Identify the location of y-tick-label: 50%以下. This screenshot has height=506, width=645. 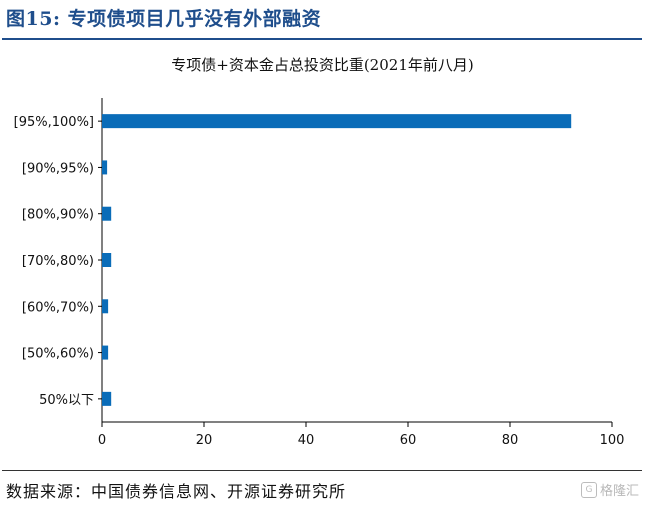
(66, 400).